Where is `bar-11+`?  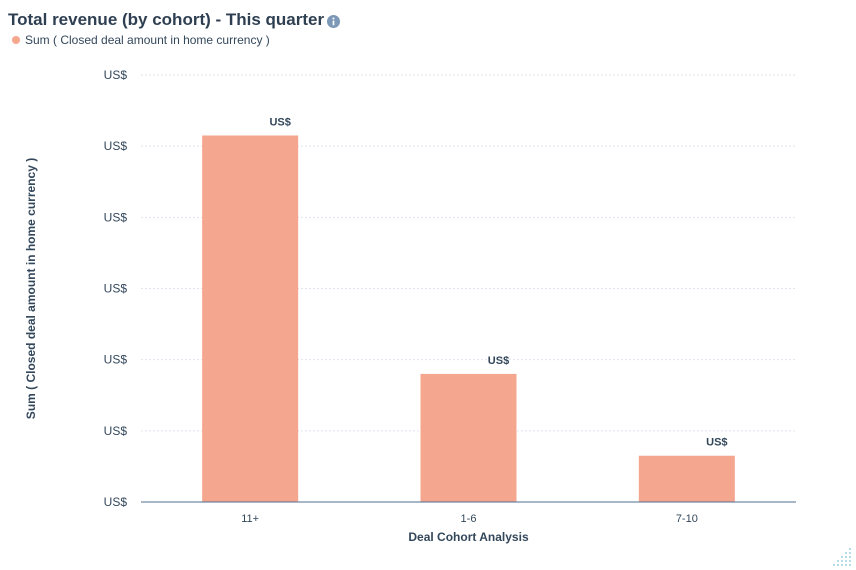 bar-11+ is located at coordinates (250, 318).